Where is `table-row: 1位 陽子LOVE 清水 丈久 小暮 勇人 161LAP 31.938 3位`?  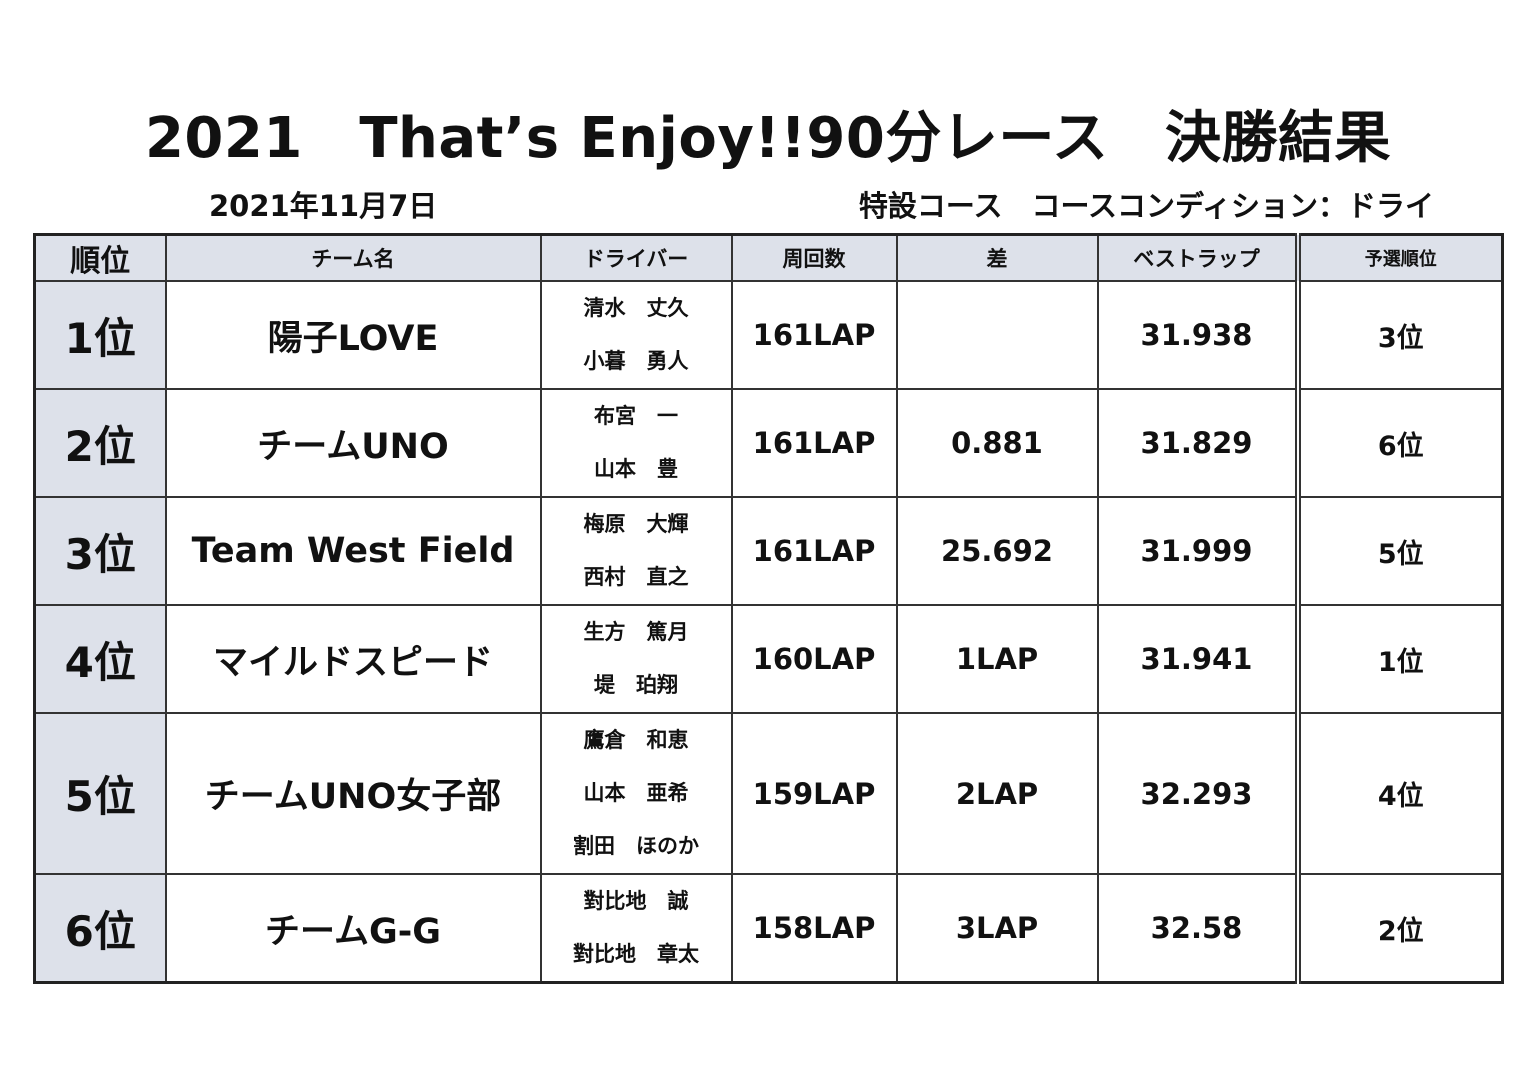
table-row: 1位 陽子LOVE 清水 丈久 小暮 勇人 161LAP 31.938 3位 is located at coordinates (768, 335).